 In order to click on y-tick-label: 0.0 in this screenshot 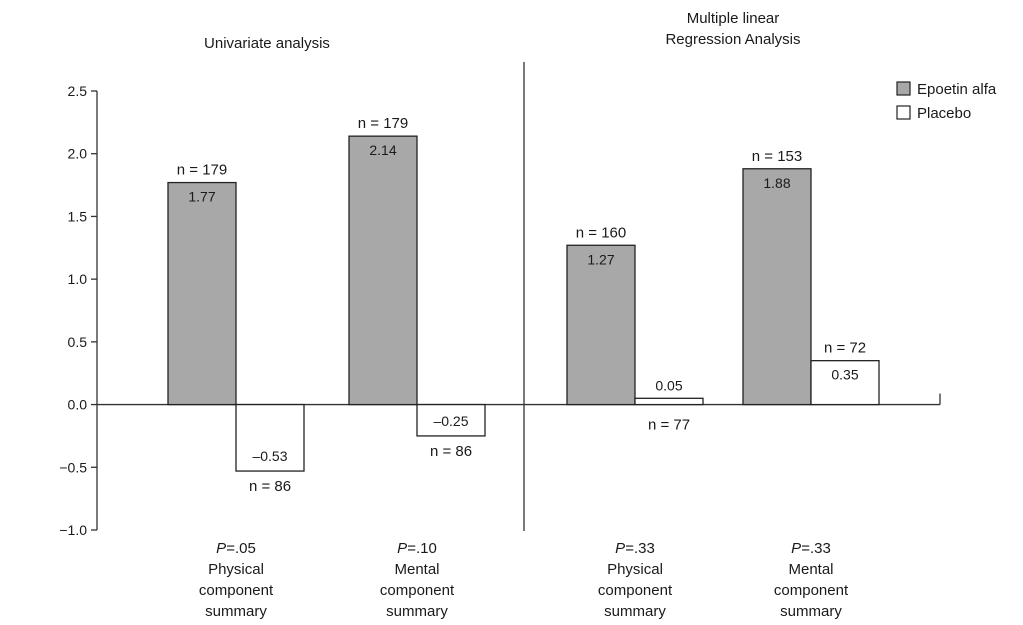, I will do `click(78, 405)`.